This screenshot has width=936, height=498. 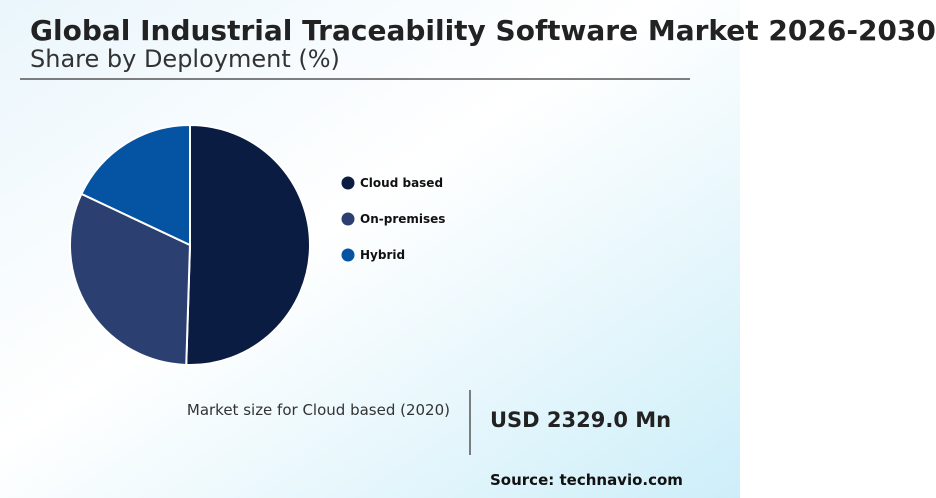 What do you see at coordinates (185, 59) in the screenshot?
I see `chart-subtitle: Share by Deployment (%)` at bounding box center [185, 59].